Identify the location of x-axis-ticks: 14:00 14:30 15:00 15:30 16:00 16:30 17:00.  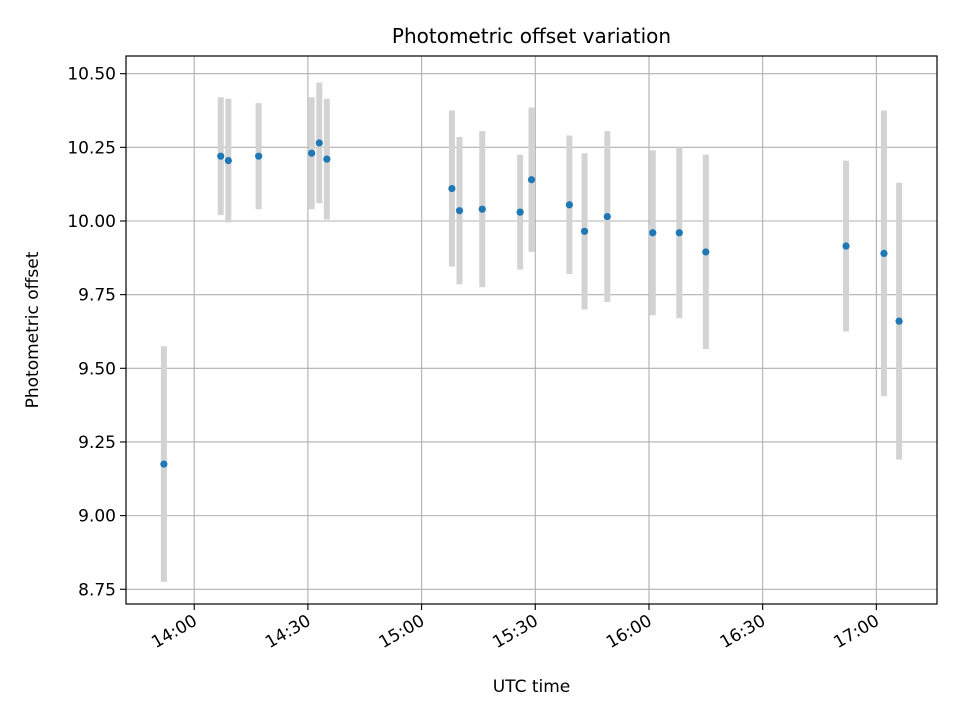
(515, 628).